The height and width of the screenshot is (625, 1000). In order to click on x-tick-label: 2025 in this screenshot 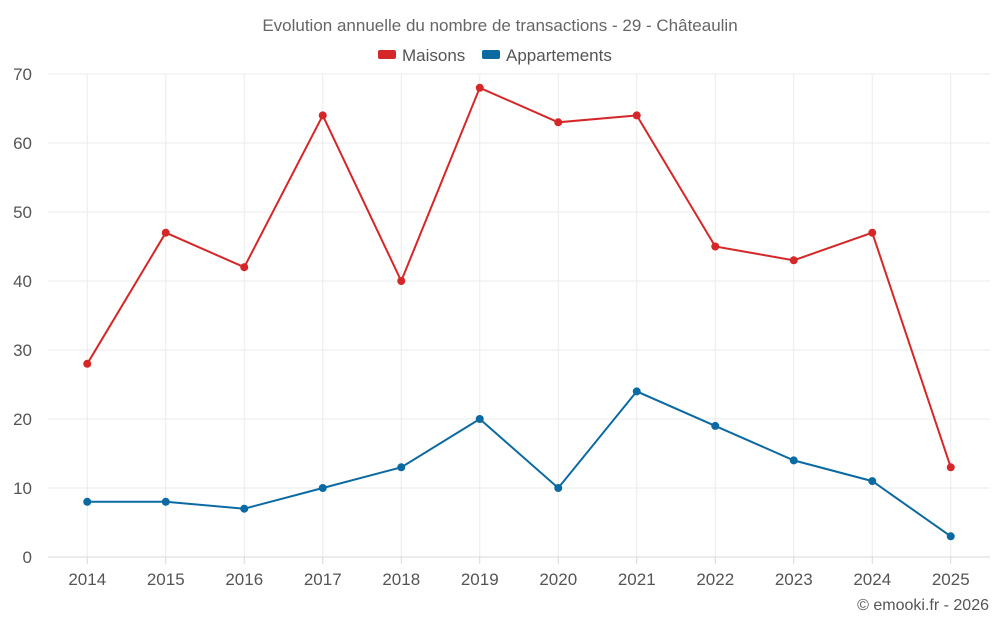, I will do `click(951, 579)`.